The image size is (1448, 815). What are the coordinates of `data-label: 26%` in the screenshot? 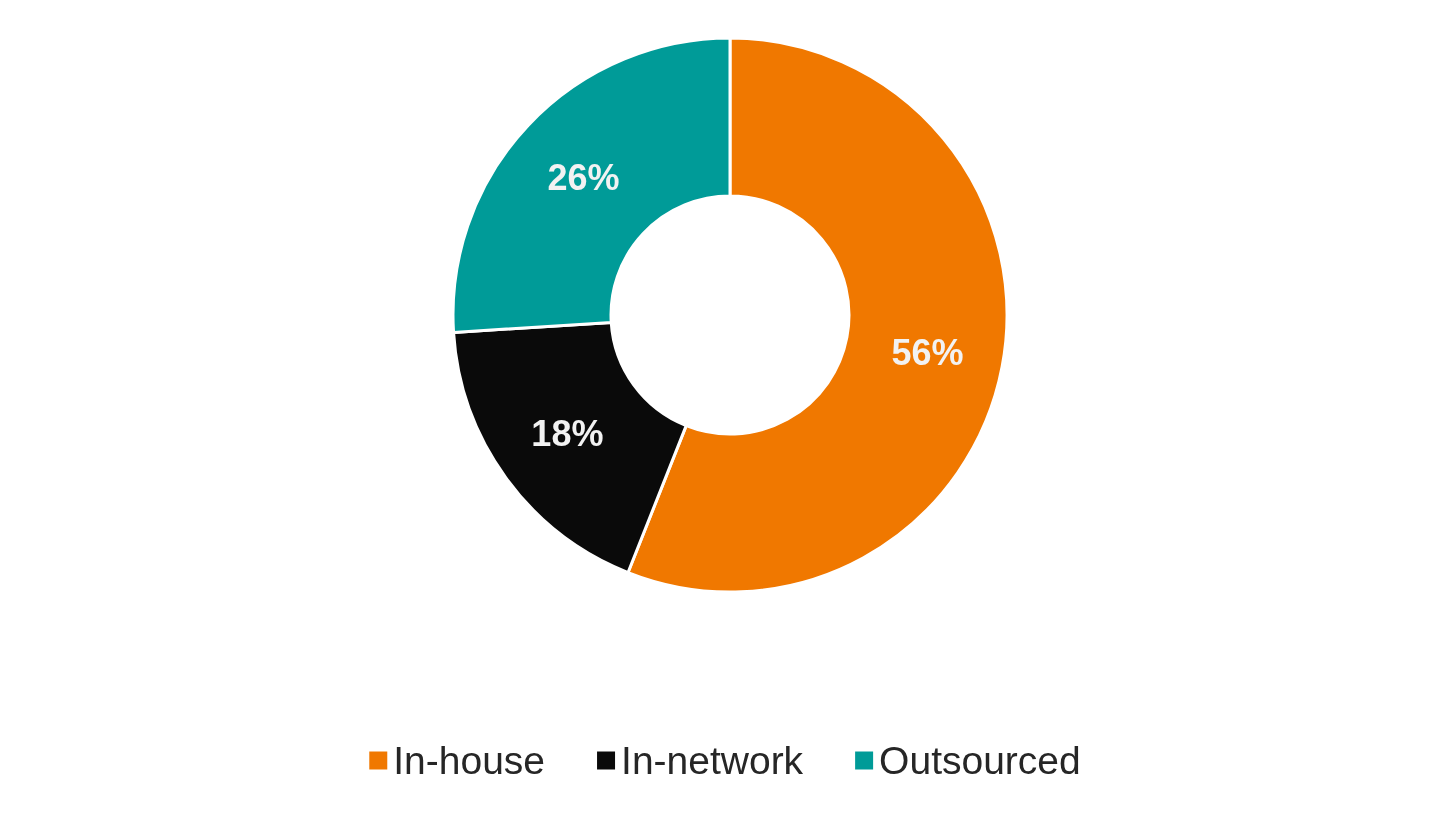 It's located at (583, 177).